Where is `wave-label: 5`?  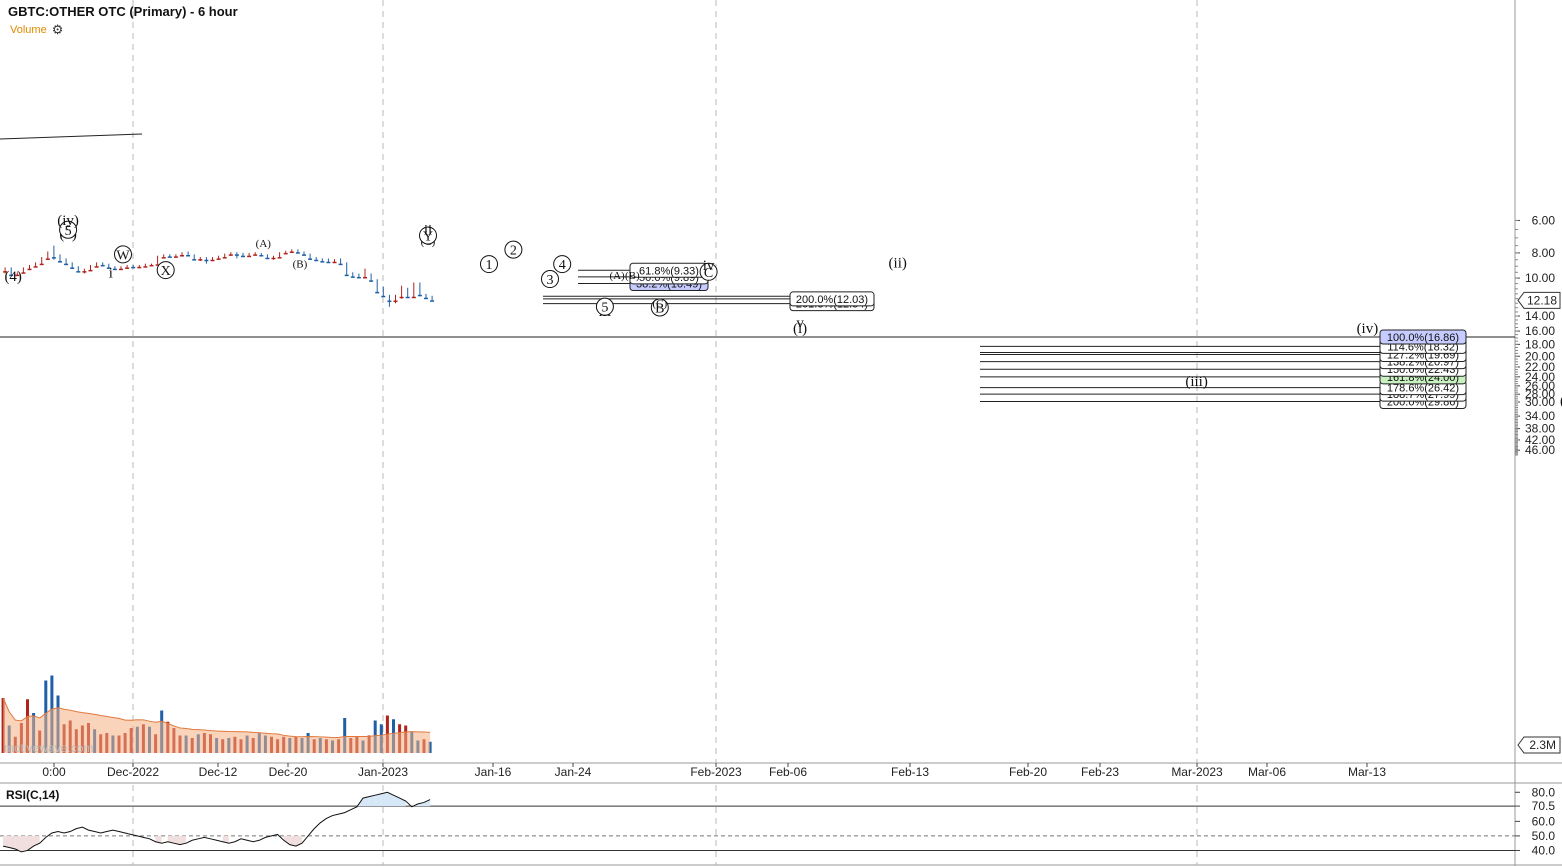
wave-label: 5 is located at coordinates (68, 231).